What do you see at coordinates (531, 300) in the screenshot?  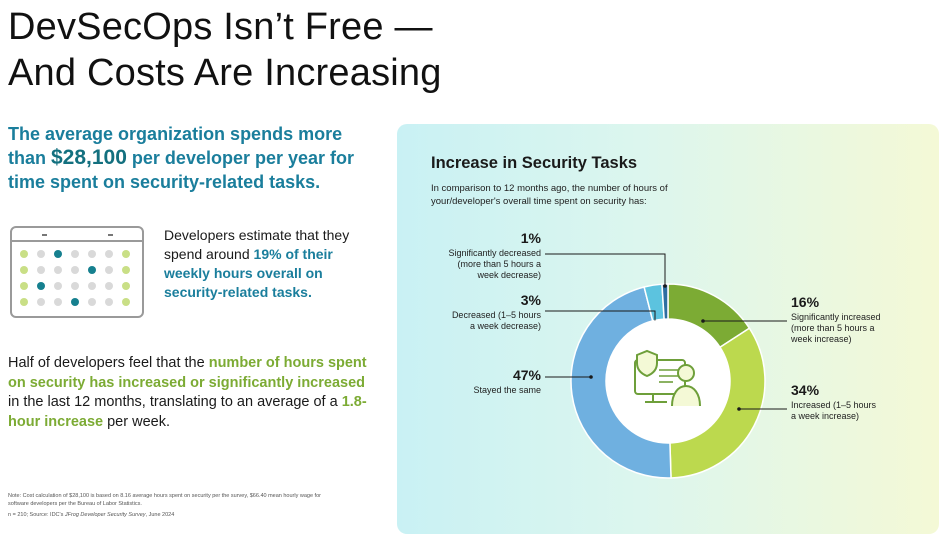 I see `slice-percent-label: 3%` at bounding box center [531, 300].